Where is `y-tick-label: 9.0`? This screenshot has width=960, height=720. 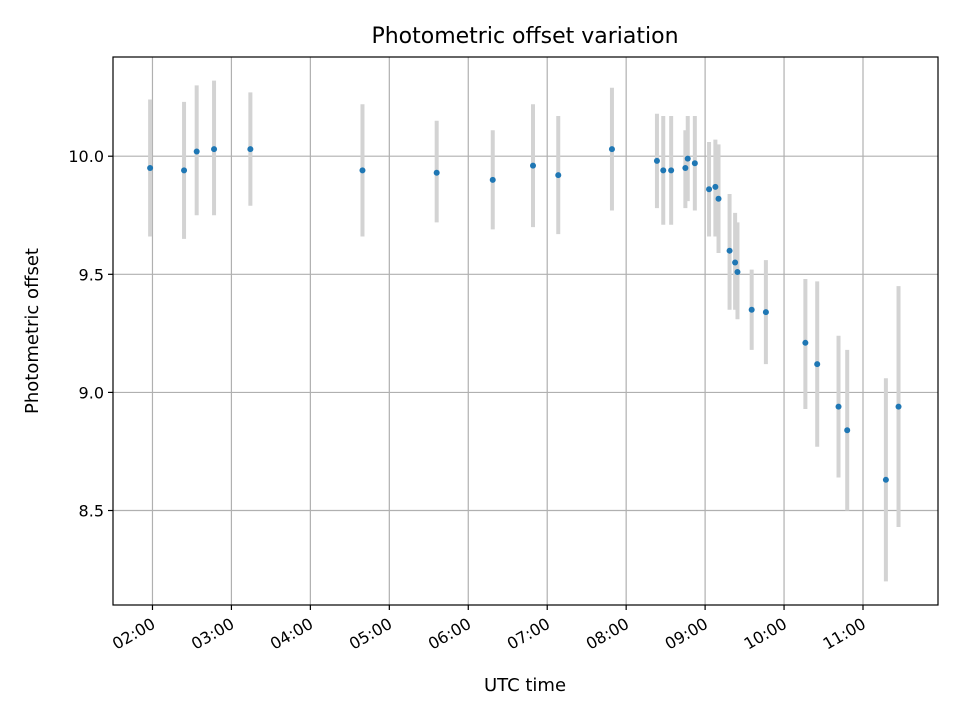 y-tick-label: 9.0 is located at coordinates (91, 392).